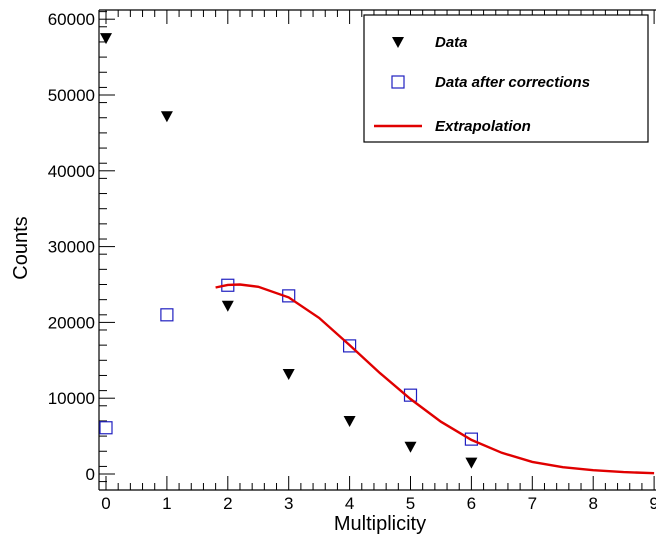 This screenshot has height=538, width=656. Describe the element at coordinates (532, 503) in the screenshot. I see `x-tick-label: 7` at that location.